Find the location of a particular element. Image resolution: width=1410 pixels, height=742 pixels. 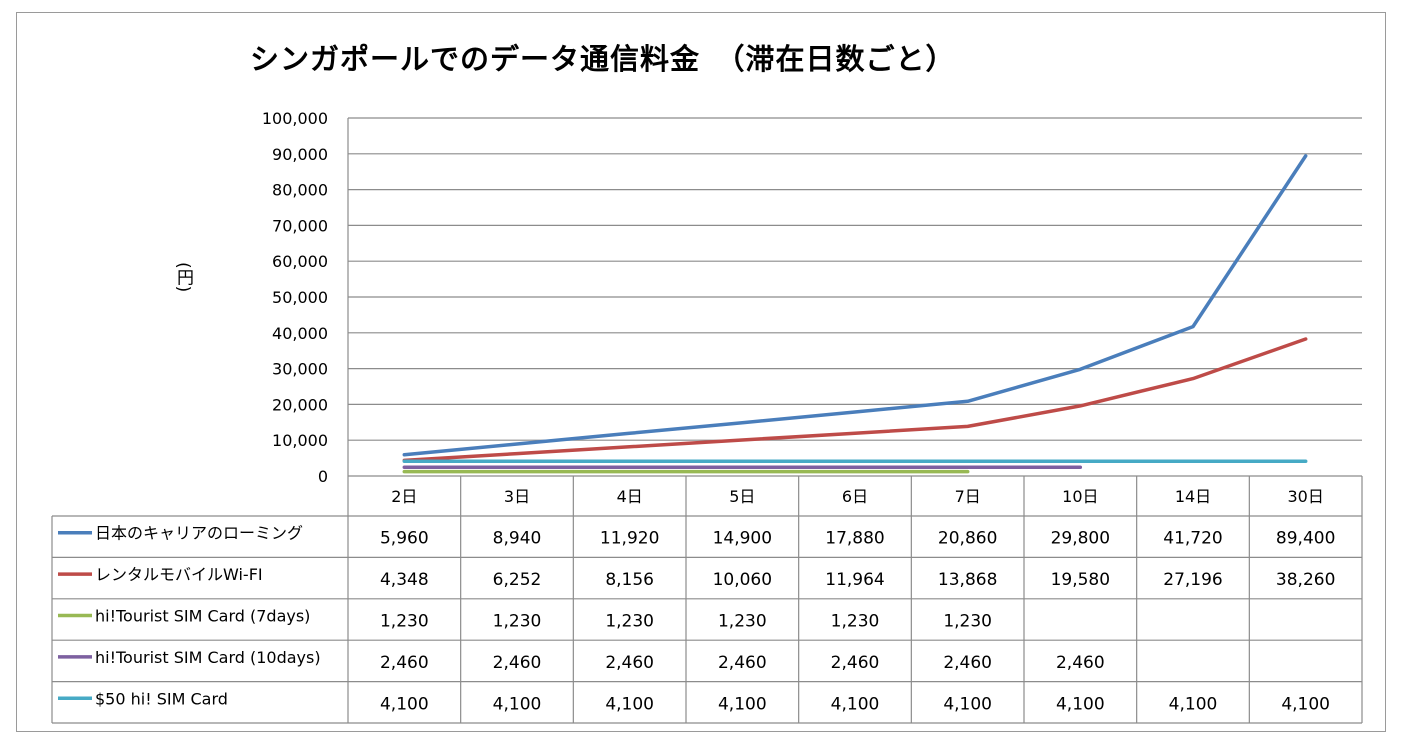

data-cell-value: 4,348 is located at coordinates (404, 580).